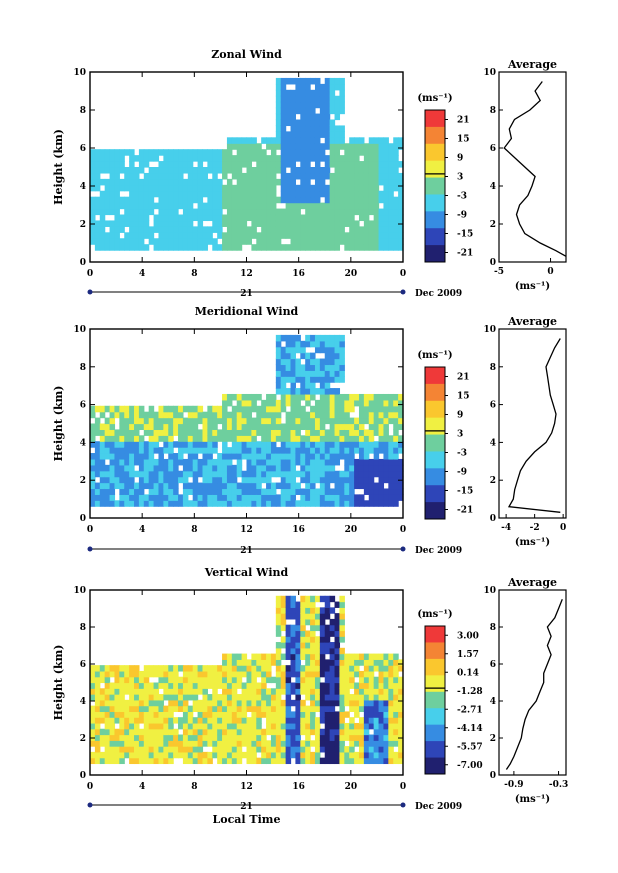 Image resolution: width=618 pixels, height=873 pixels. Describe the element at coordinates (493, 481) in the screenshot. I see `average-y-tick-label: 2` at that location.